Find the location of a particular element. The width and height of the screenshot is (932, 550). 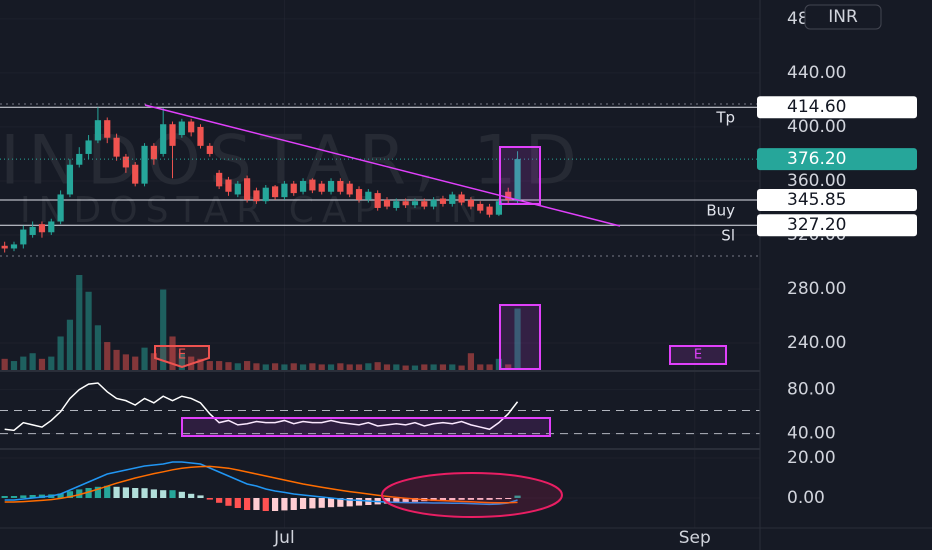

x-tick-label: Sep is located at coordinates (695, 538).